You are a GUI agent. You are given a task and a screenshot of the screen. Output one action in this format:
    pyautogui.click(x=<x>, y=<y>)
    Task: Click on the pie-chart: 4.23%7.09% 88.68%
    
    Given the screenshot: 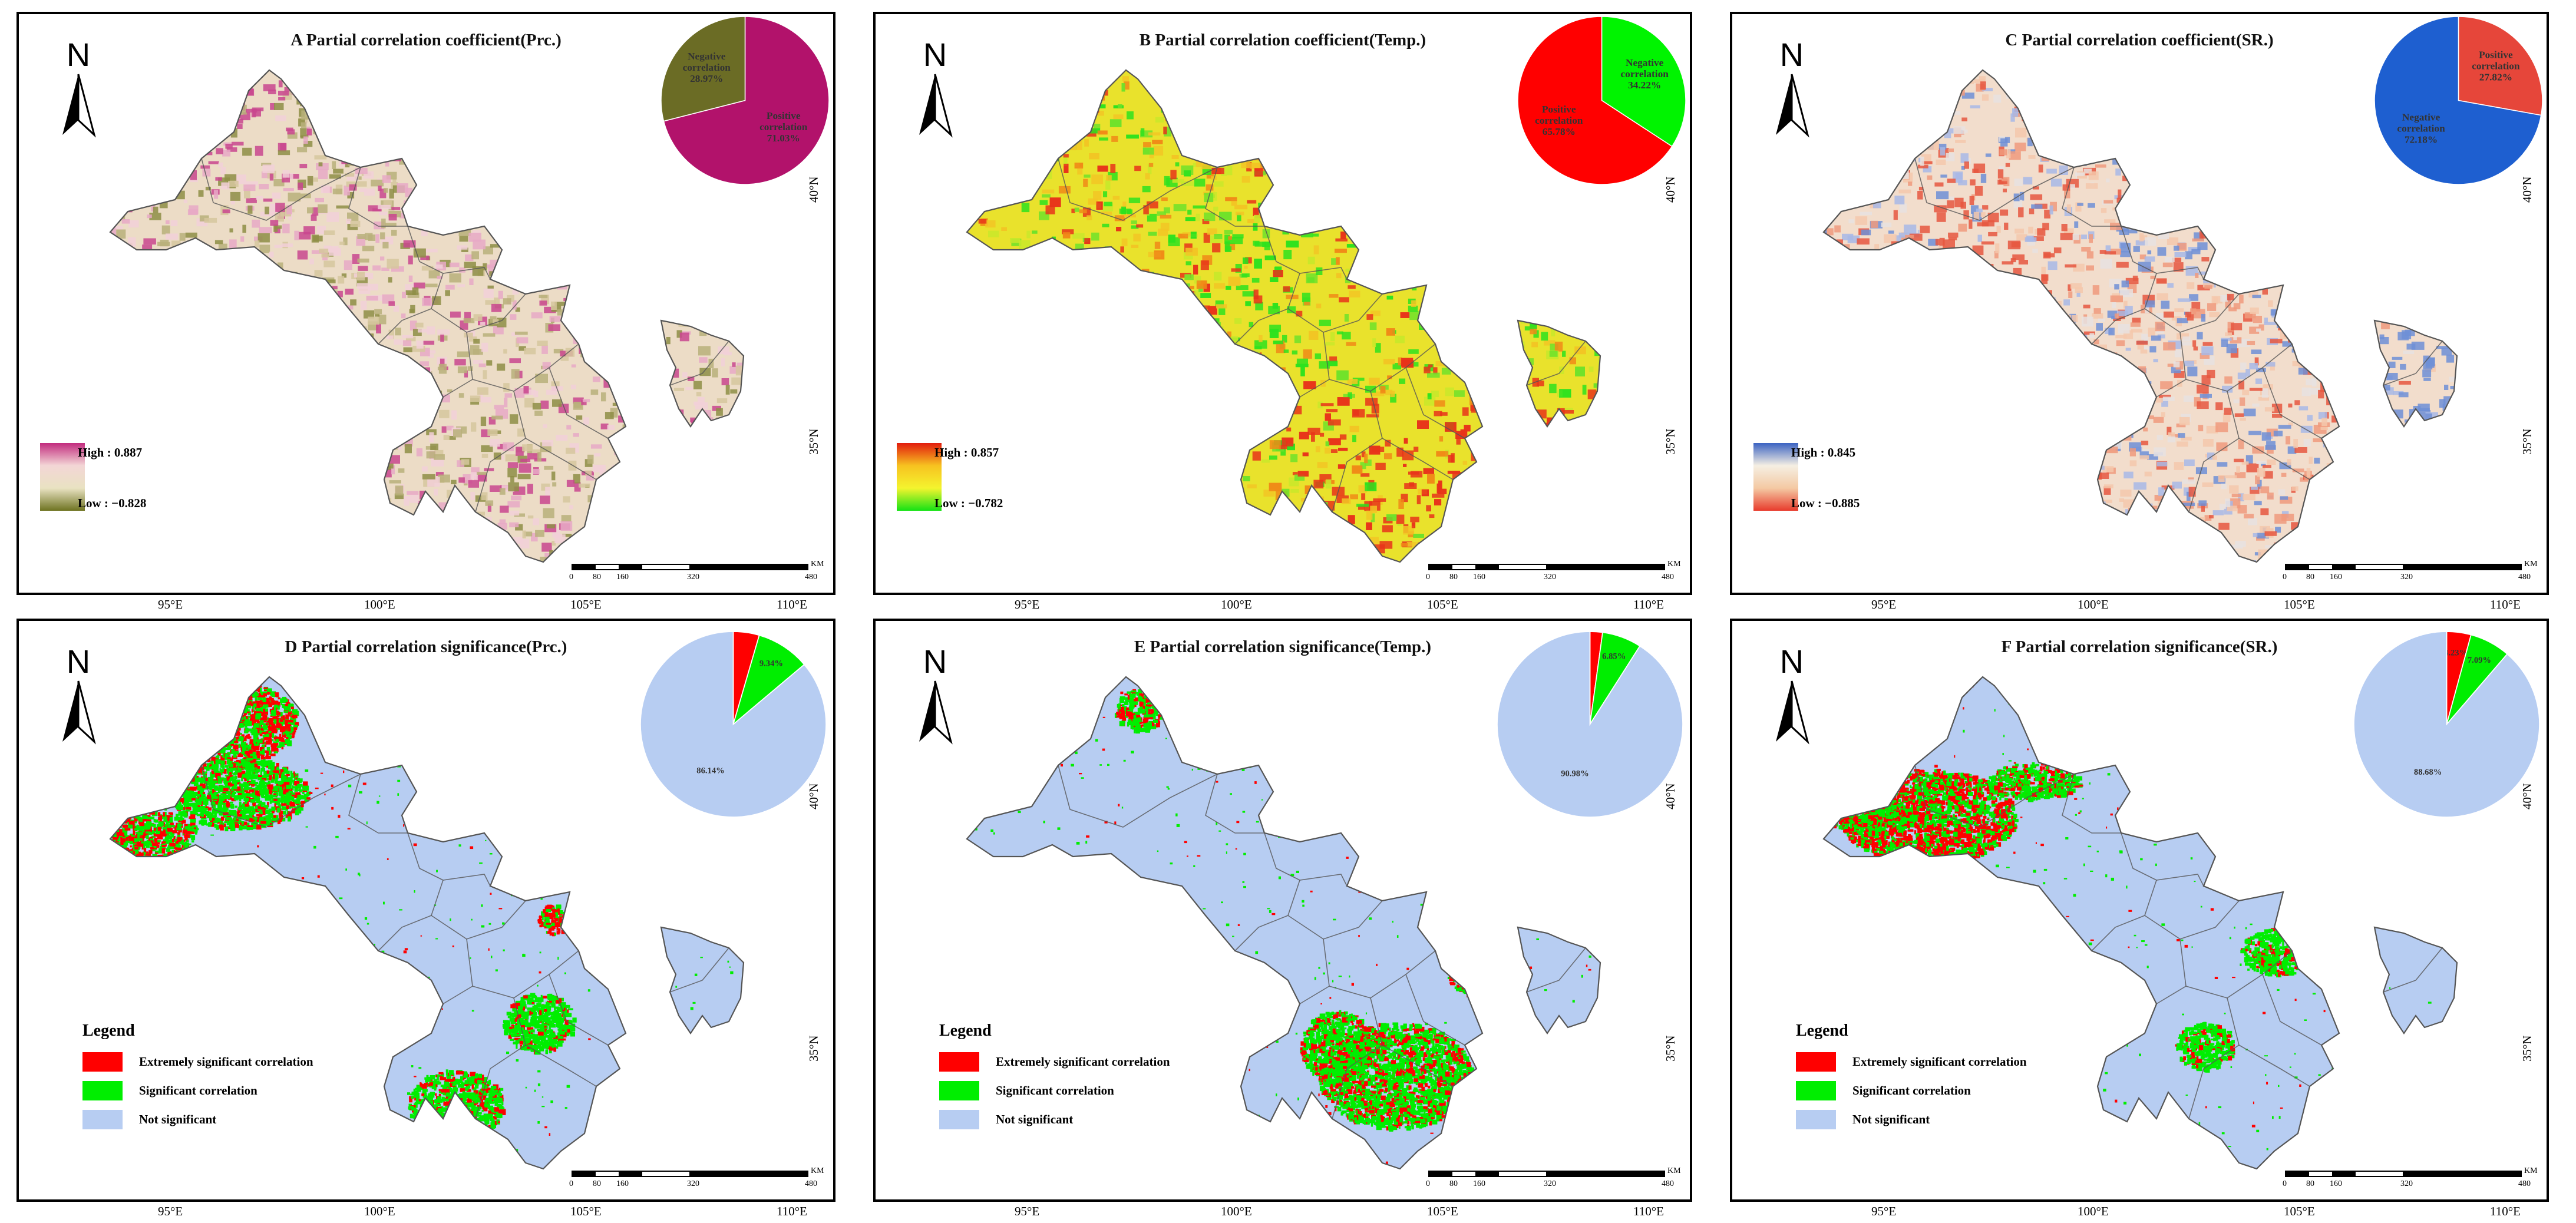 What is the action you would take?
    pyautogui.click(x=2446, y=724)
    